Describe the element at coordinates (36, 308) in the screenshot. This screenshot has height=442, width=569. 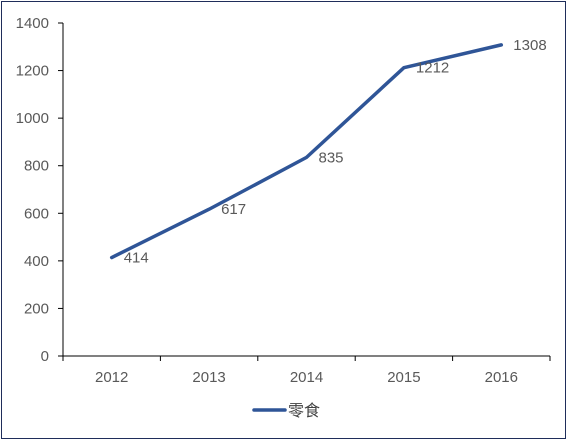
I see `y-tick-label: 200` at that location.